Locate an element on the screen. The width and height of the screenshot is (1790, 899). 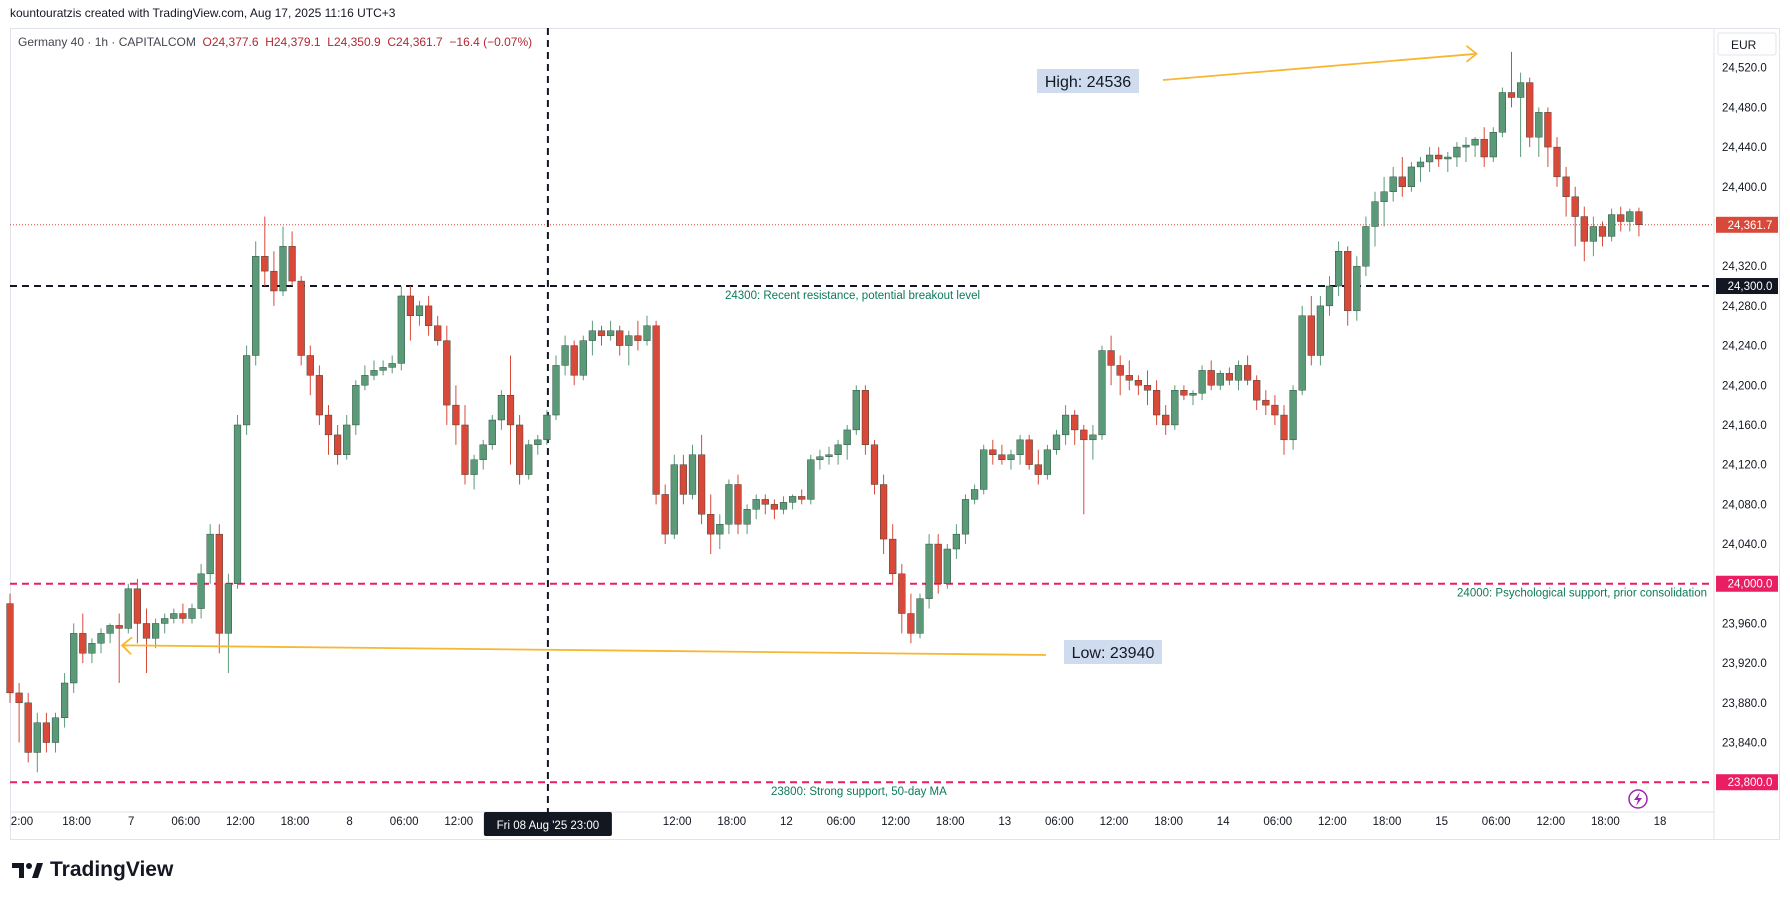
low-arrow-line is located at coordinates (584, 650).